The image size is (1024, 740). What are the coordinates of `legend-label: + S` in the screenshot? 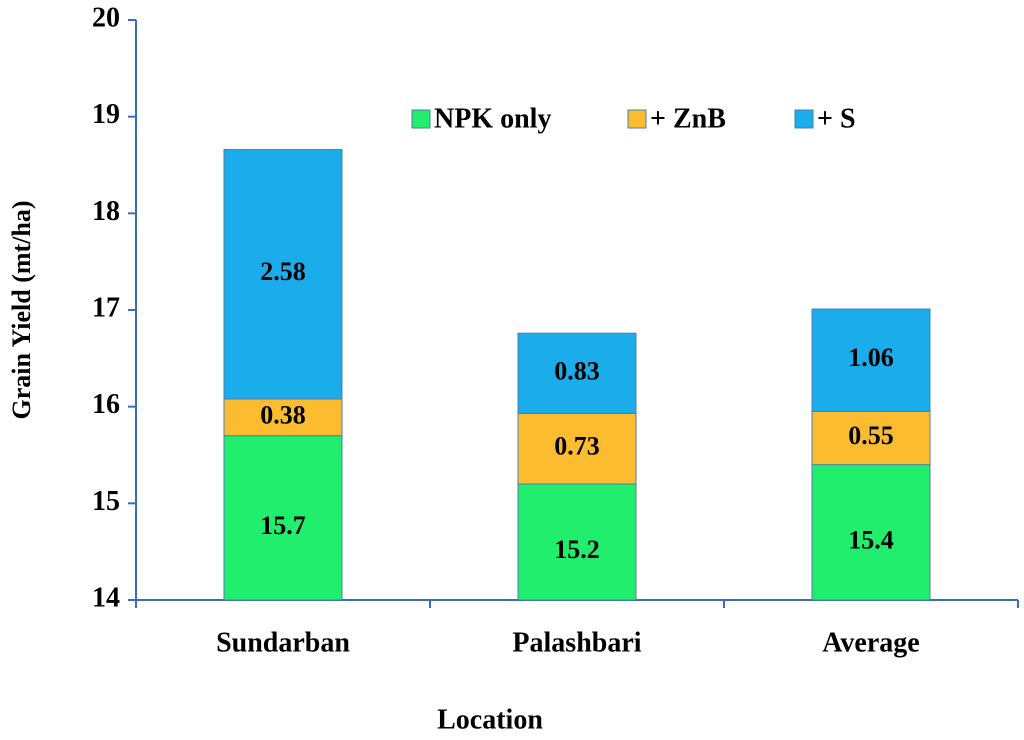 It's located at (836, 118).